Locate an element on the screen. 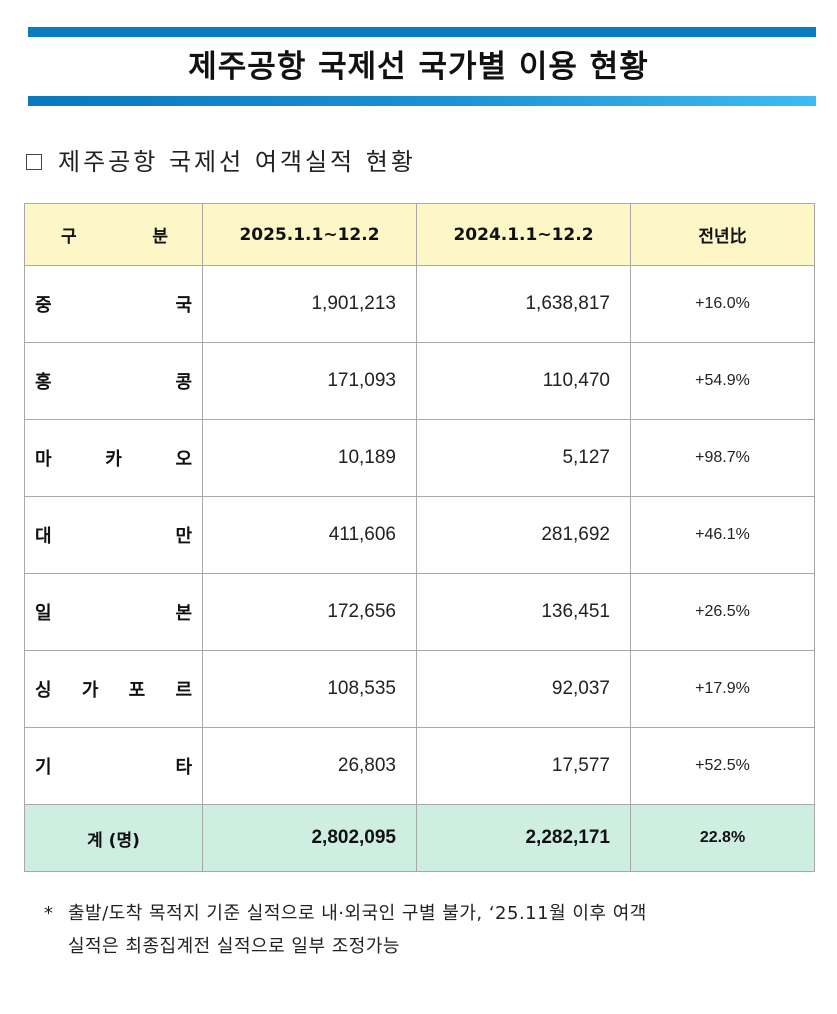 The height and width of the screenshot is (1014, 837). value-2024: 5,127 is located at coordinates (523, 458).